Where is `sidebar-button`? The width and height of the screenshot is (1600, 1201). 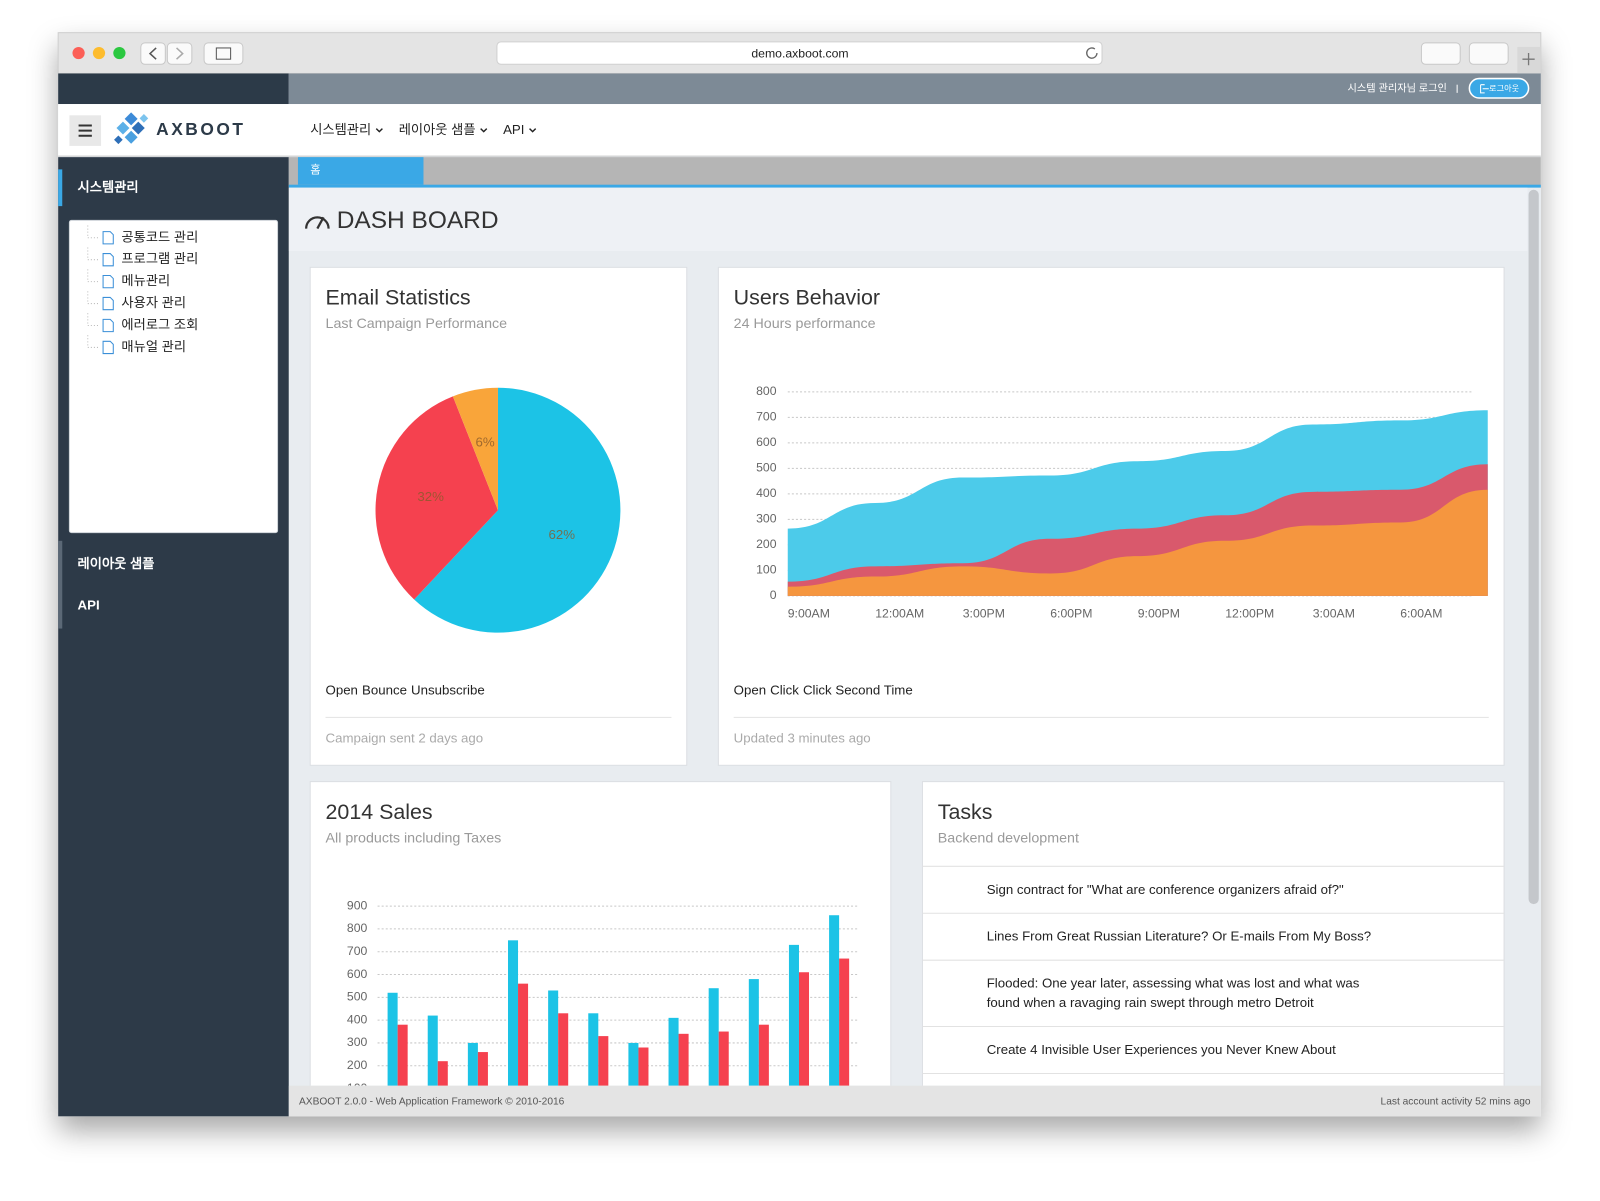
sidebar-button is located at coordinates (223, 53).